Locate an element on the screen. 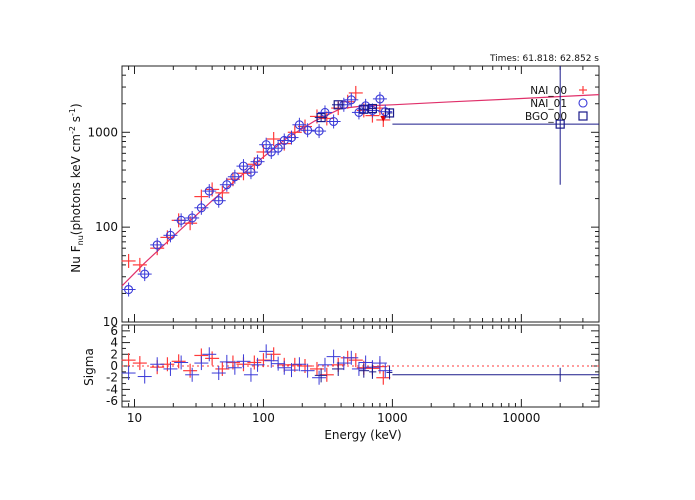  ylabel-close: ) is located at coordinates (76, 105).